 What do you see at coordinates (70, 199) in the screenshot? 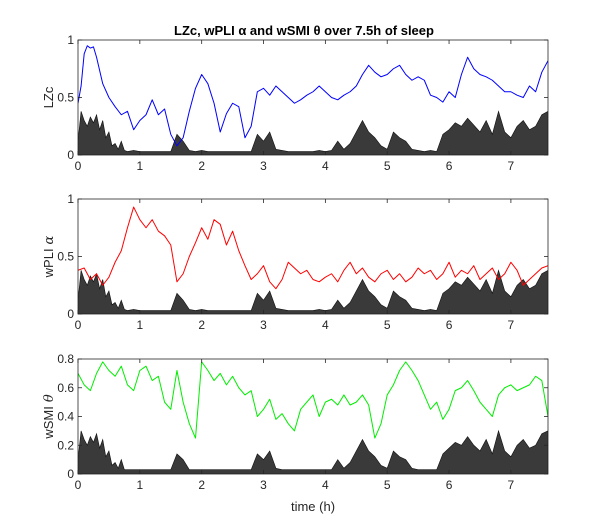
I see `wpli-alpha-y-tick-label: 1` at bounding box center [70, 199].